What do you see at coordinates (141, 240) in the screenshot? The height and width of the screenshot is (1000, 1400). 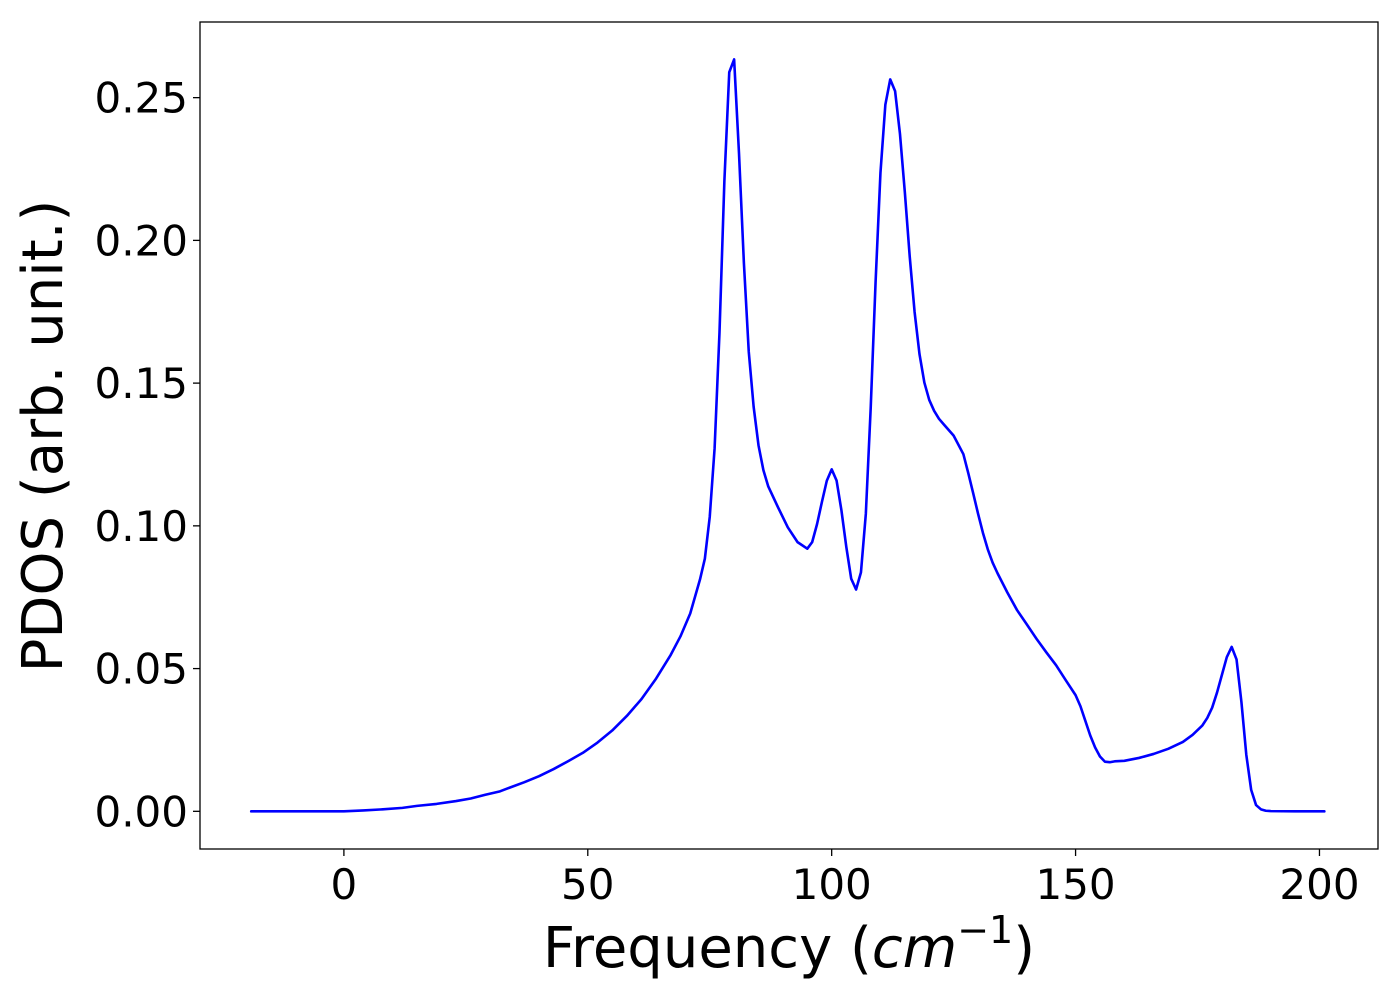 I see `y-tick-label: 0.20` at bounding box center [141, 240].